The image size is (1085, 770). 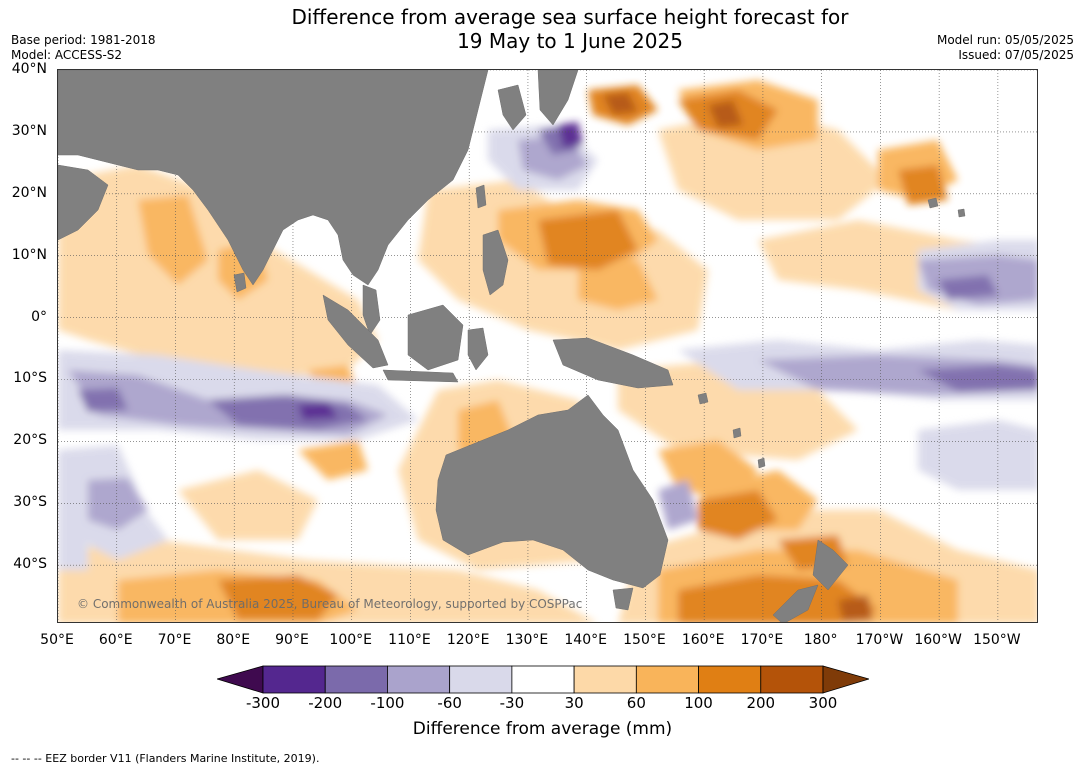 What do you see at coordinates (585, 640) in the screenshot?
I see `lon-label: 140°E` at bounding box center [585, 640].